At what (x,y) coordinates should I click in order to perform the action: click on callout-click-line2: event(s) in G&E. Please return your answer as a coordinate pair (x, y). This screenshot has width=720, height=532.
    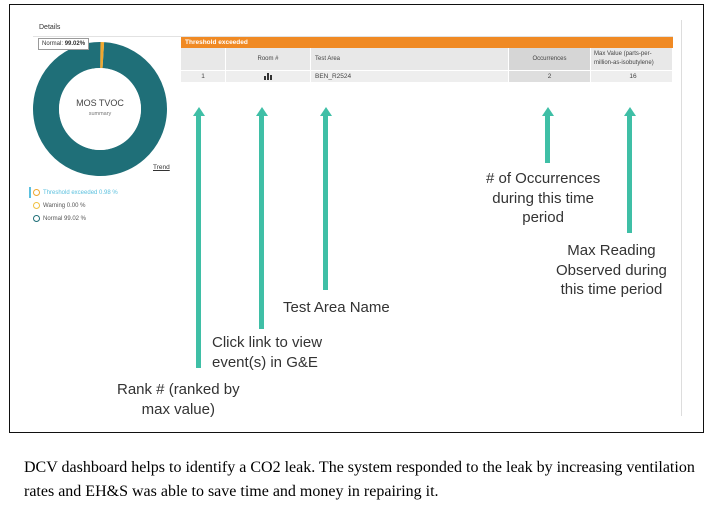
    Looking at the image, I should click on (265, 362).